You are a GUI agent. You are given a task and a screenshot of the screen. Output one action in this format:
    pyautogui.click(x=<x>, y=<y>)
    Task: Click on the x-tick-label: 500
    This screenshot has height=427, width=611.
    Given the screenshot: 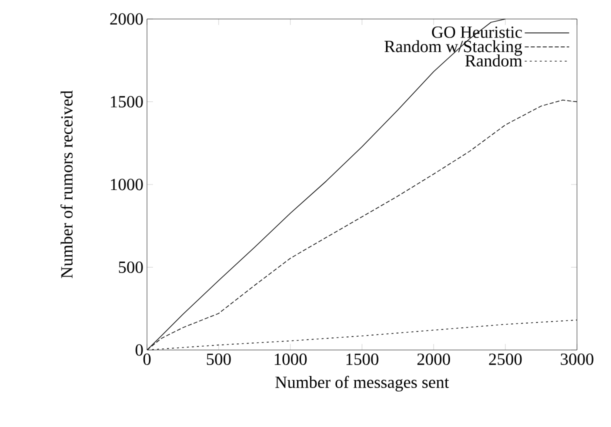 What is the action you would take?
    pyautogui.click(x=218, y=359)
    